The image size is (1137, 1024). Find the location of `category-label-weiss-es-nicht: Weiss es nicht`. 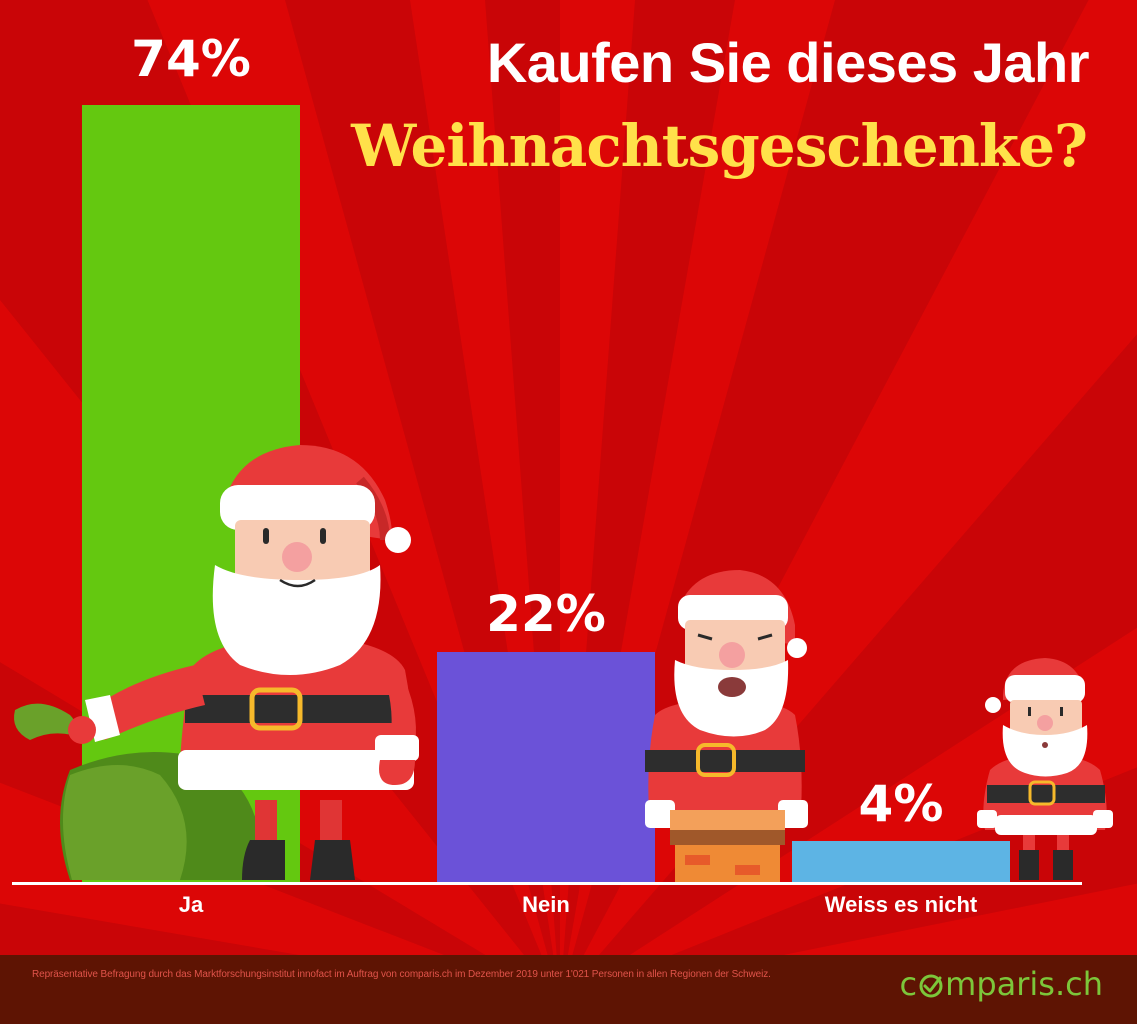

category-label-weiss-es-nicht: Weiss es nicht is located at coordinates (901, 904).